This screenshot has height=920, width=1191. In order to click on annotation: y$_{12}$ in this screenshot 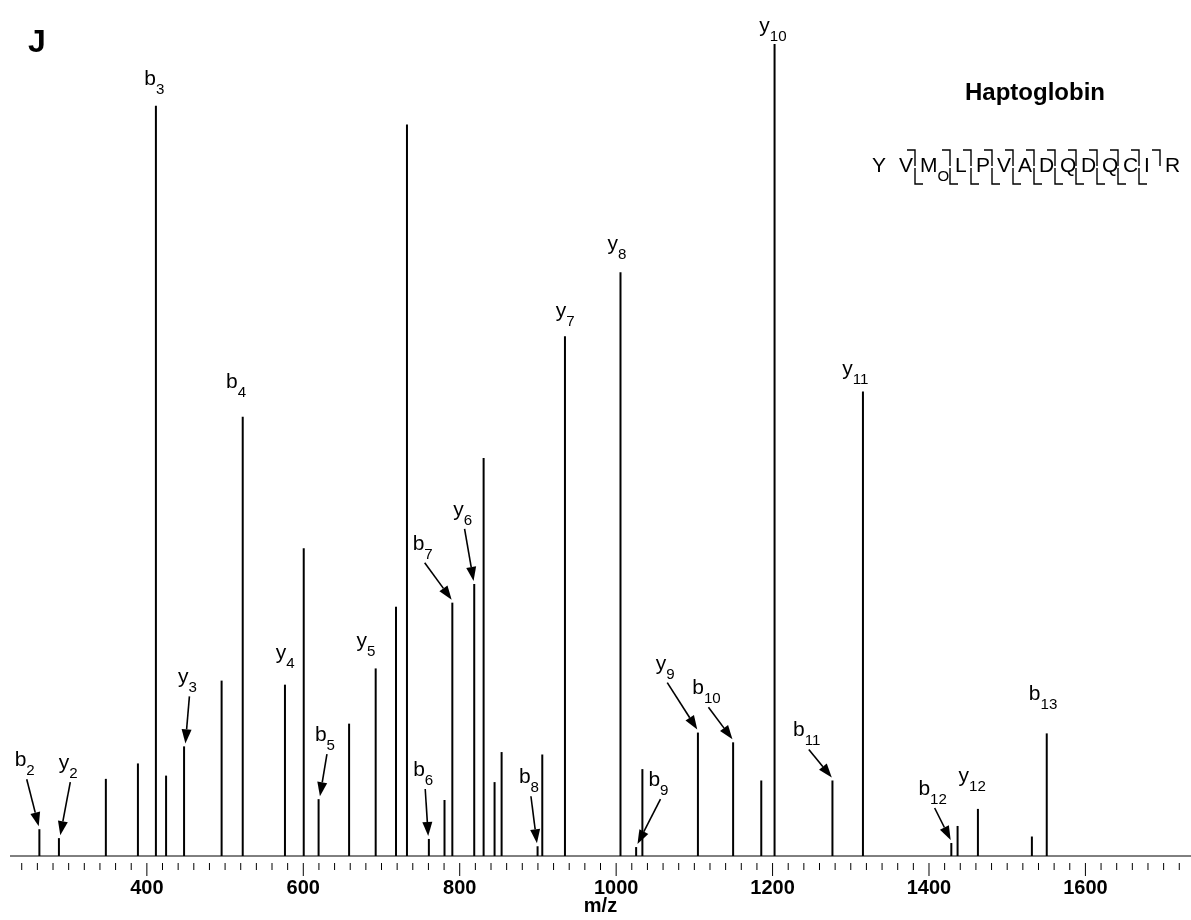, I will do `click(972, 778)`.